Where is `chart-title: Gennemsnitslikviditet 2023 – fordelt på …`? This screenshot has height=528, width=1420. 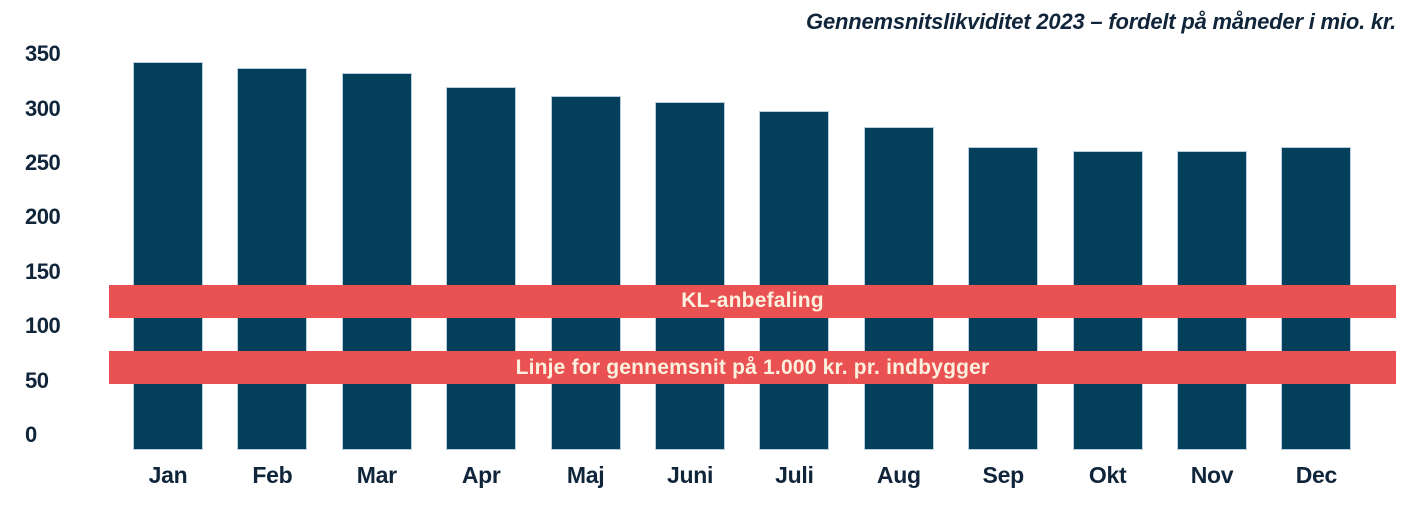 chart-title: Gennemsnitslikviditet 2023 – fordelt på … is located at coordinates (1101, 21).